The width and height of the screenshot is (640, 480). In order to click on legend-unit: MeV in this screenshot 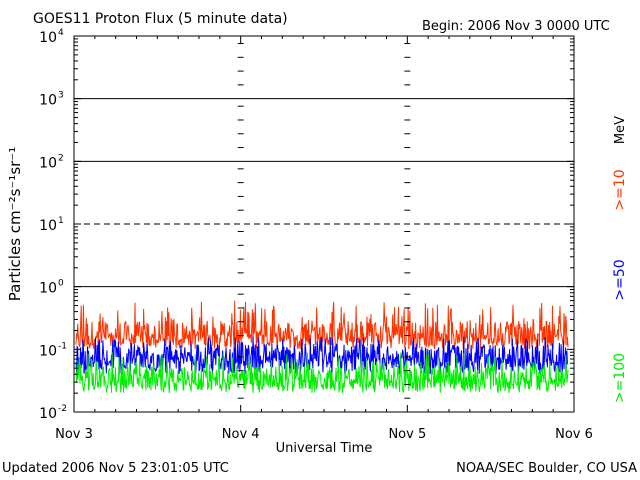, I will do `click(620, 130)`.